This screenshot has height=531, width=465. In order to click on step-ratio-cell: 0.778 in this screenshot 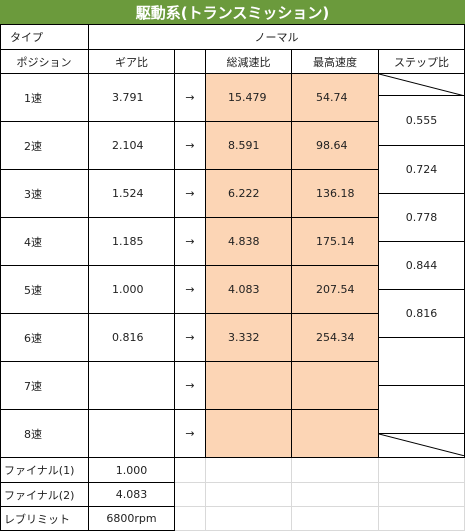, I will do `click(422, 218)`.